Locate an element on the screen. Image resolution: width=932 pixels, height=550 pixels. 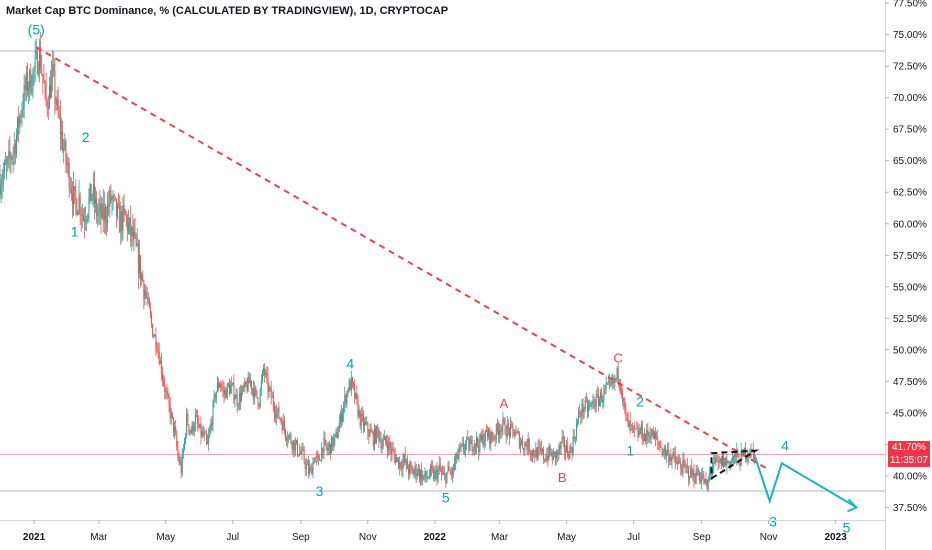
wave-label: 3 is located at coordinates (320, 491).